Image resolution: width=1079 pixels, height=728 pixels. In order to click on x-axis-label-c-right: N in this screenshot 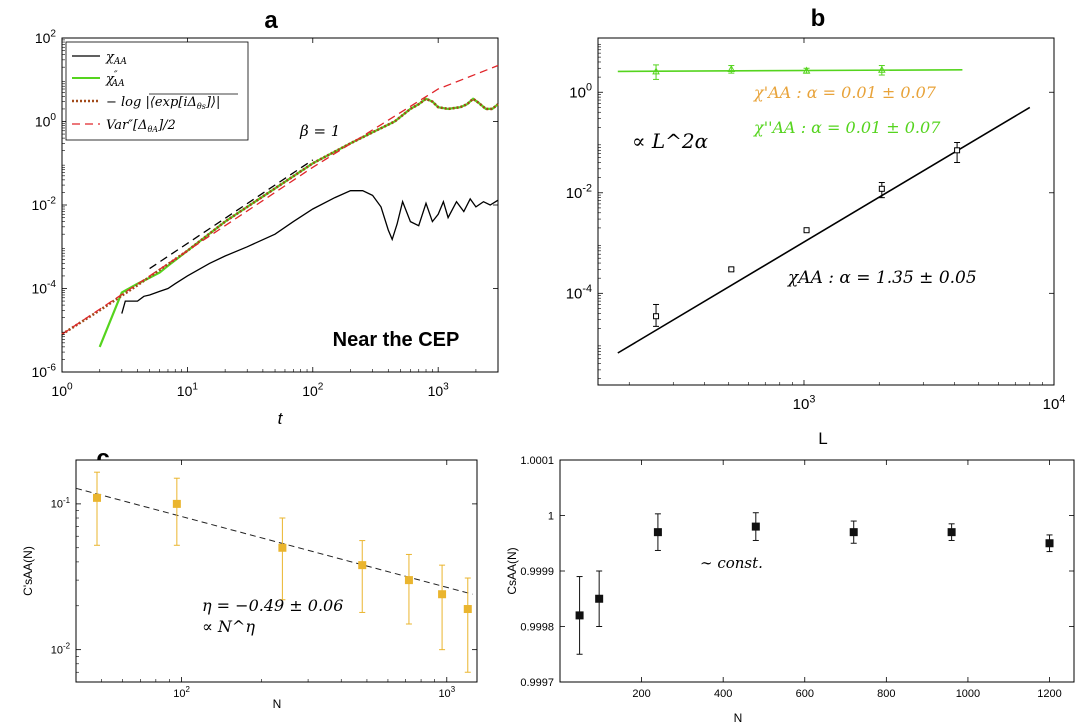, I will do `click(738, 718)`.